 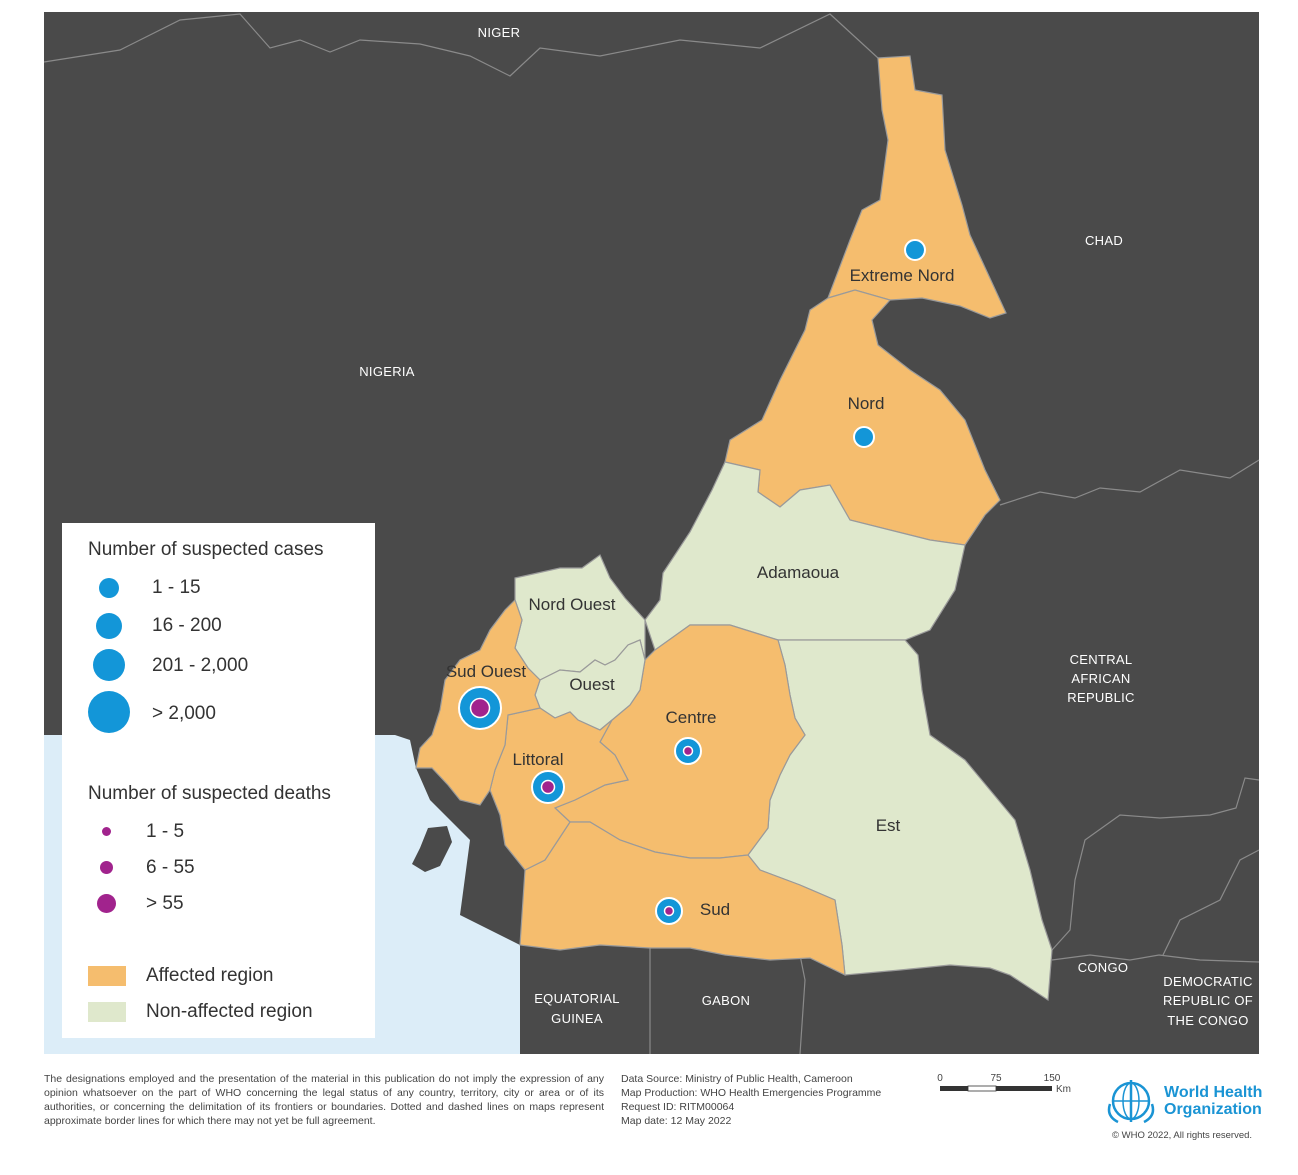 What do you see at coordinates (218, 711) in the screenshot?
I see `legend-cases-row-4: > 2,000` at bounding box center [218, 711].